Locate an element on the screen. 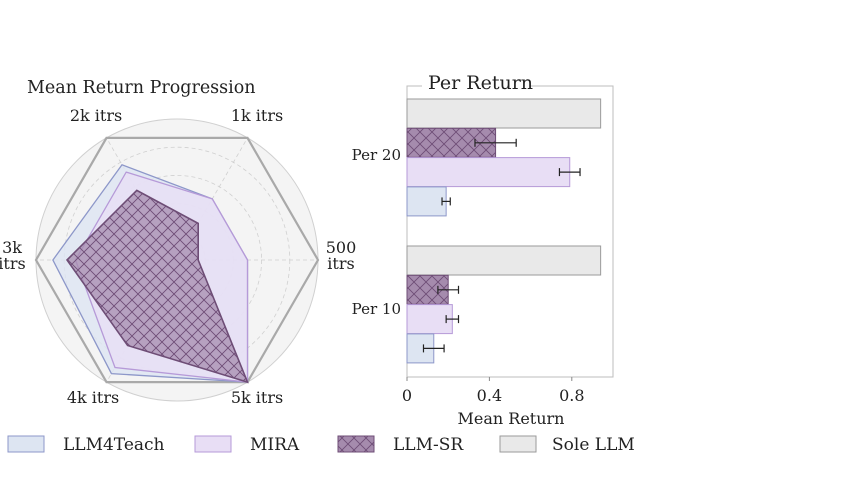 This screenshot has height=504, width=864. bar-title-background is located at coordinates (476, 82).